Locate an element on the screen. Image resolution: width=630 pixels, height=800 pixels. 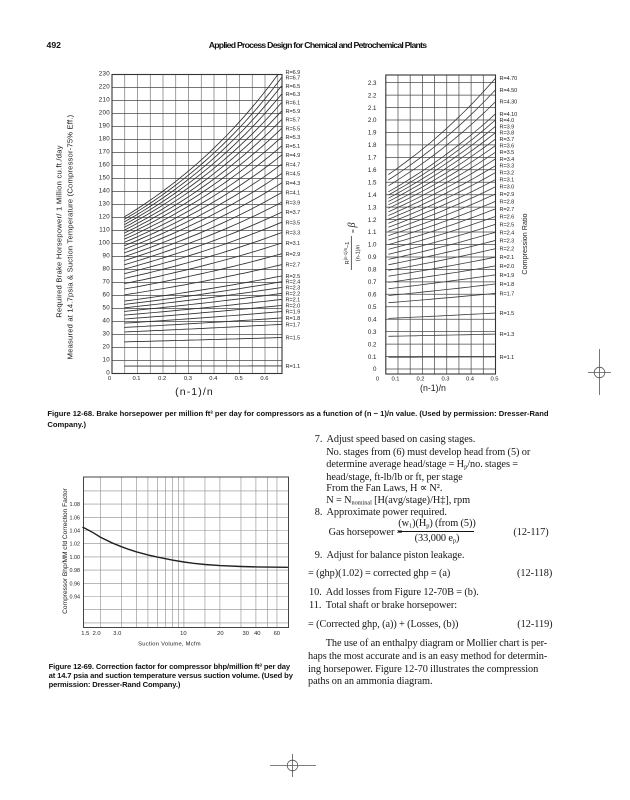
svg-text: R=5.9 is located at coordinates (293, 112).